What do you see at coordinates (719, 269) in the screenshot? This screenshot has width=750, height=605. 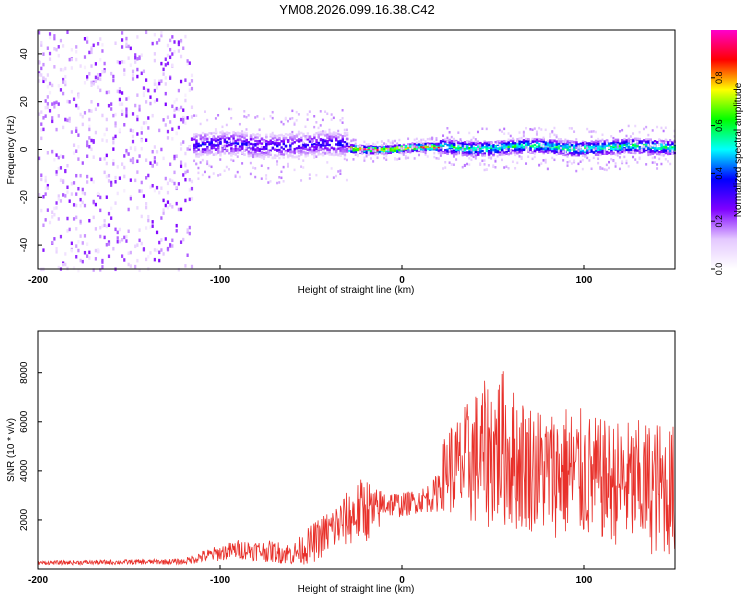 I see `colorbar-tick-label: 0.0` at bounding box center [719, 269].